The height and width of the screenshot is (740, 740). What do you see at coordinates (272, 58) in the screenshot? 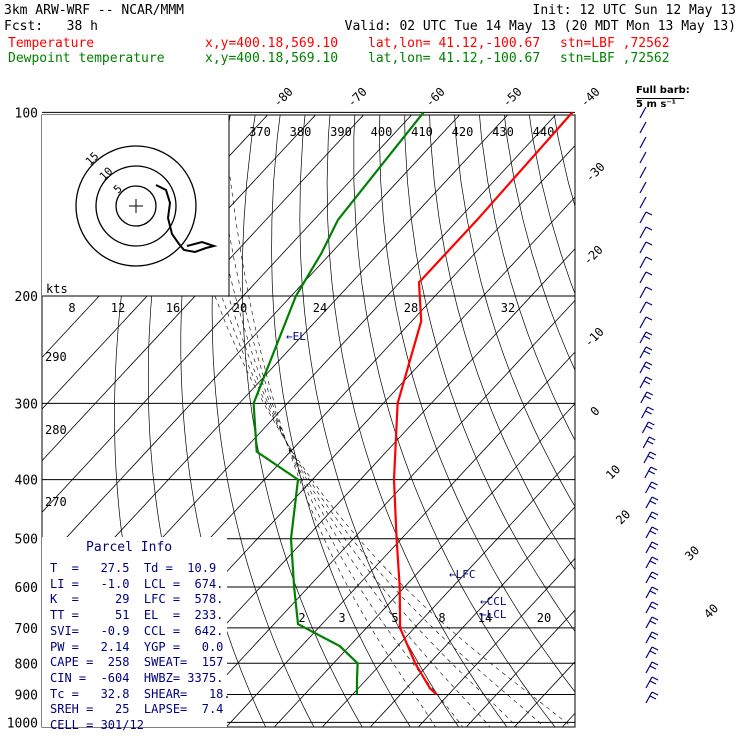
I see `dewpoint-xy: x,y=400.18,569.10` at bounding box center [272, 58].